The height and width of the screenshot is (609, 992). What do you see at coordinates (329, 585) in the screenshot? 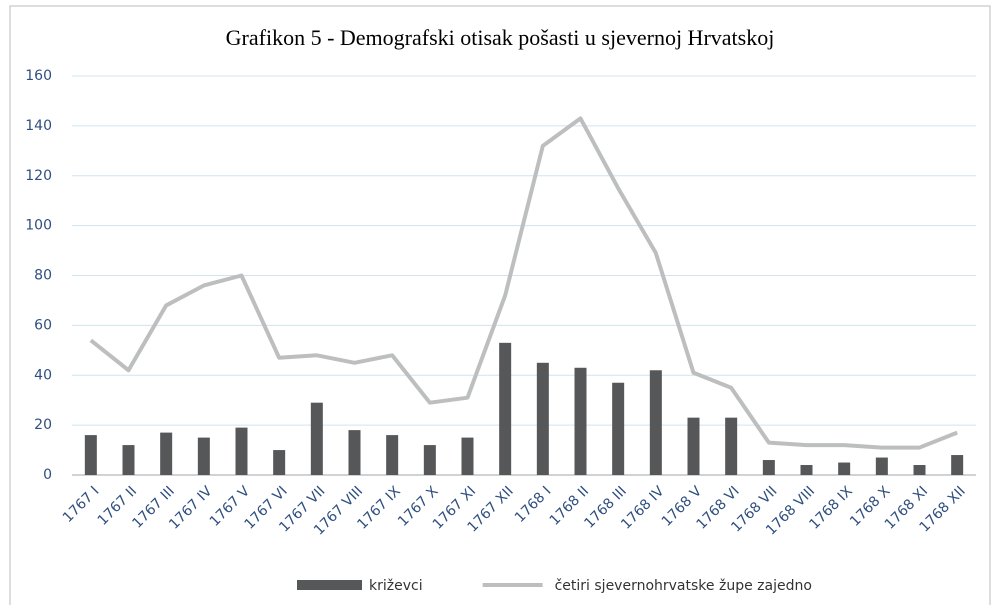
I see `legend-swatch` at bounding box center [329, 585].